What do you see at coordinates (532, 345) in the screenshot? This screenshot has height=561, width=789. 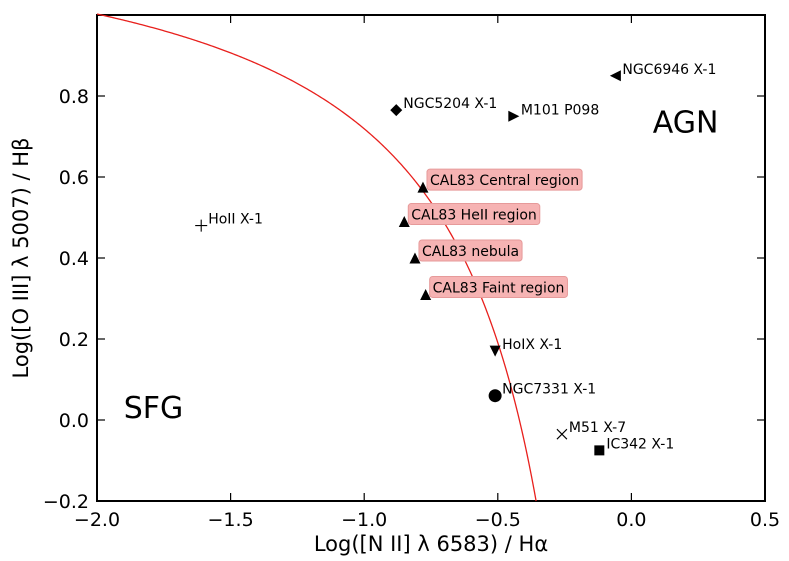 I see `label-hoix-x-1: HoIX X-1` at bounding box center [532, 345].